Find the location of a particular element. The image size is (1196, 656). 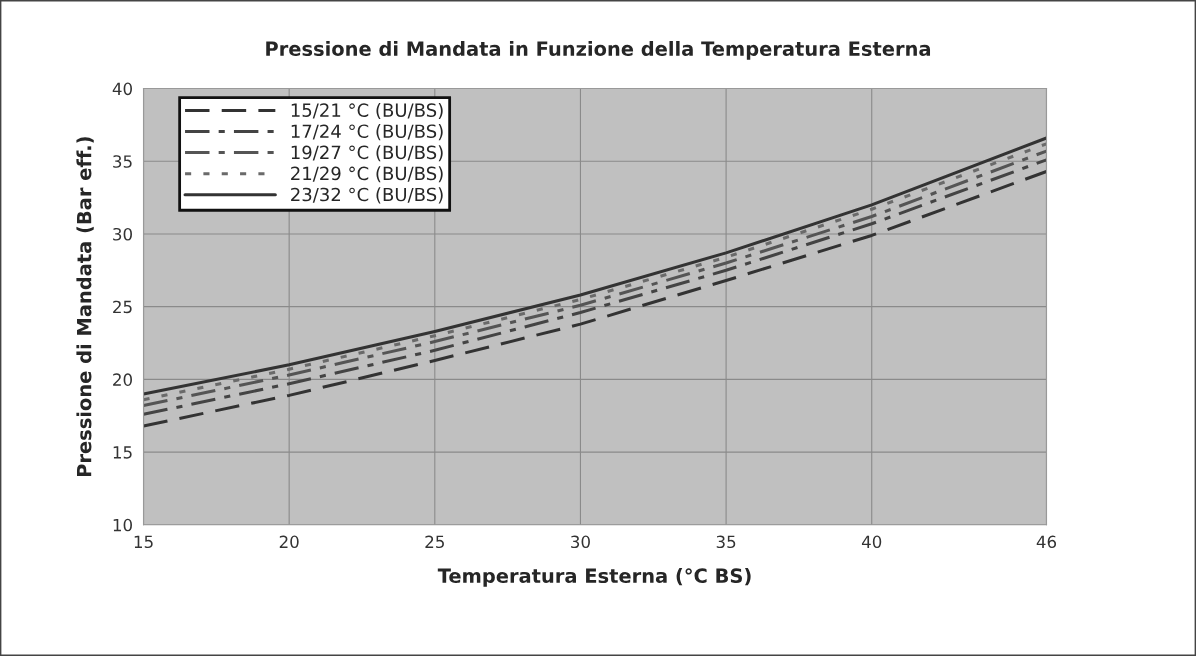

x-tick-label: 20 is located at coordinates (289, 542).